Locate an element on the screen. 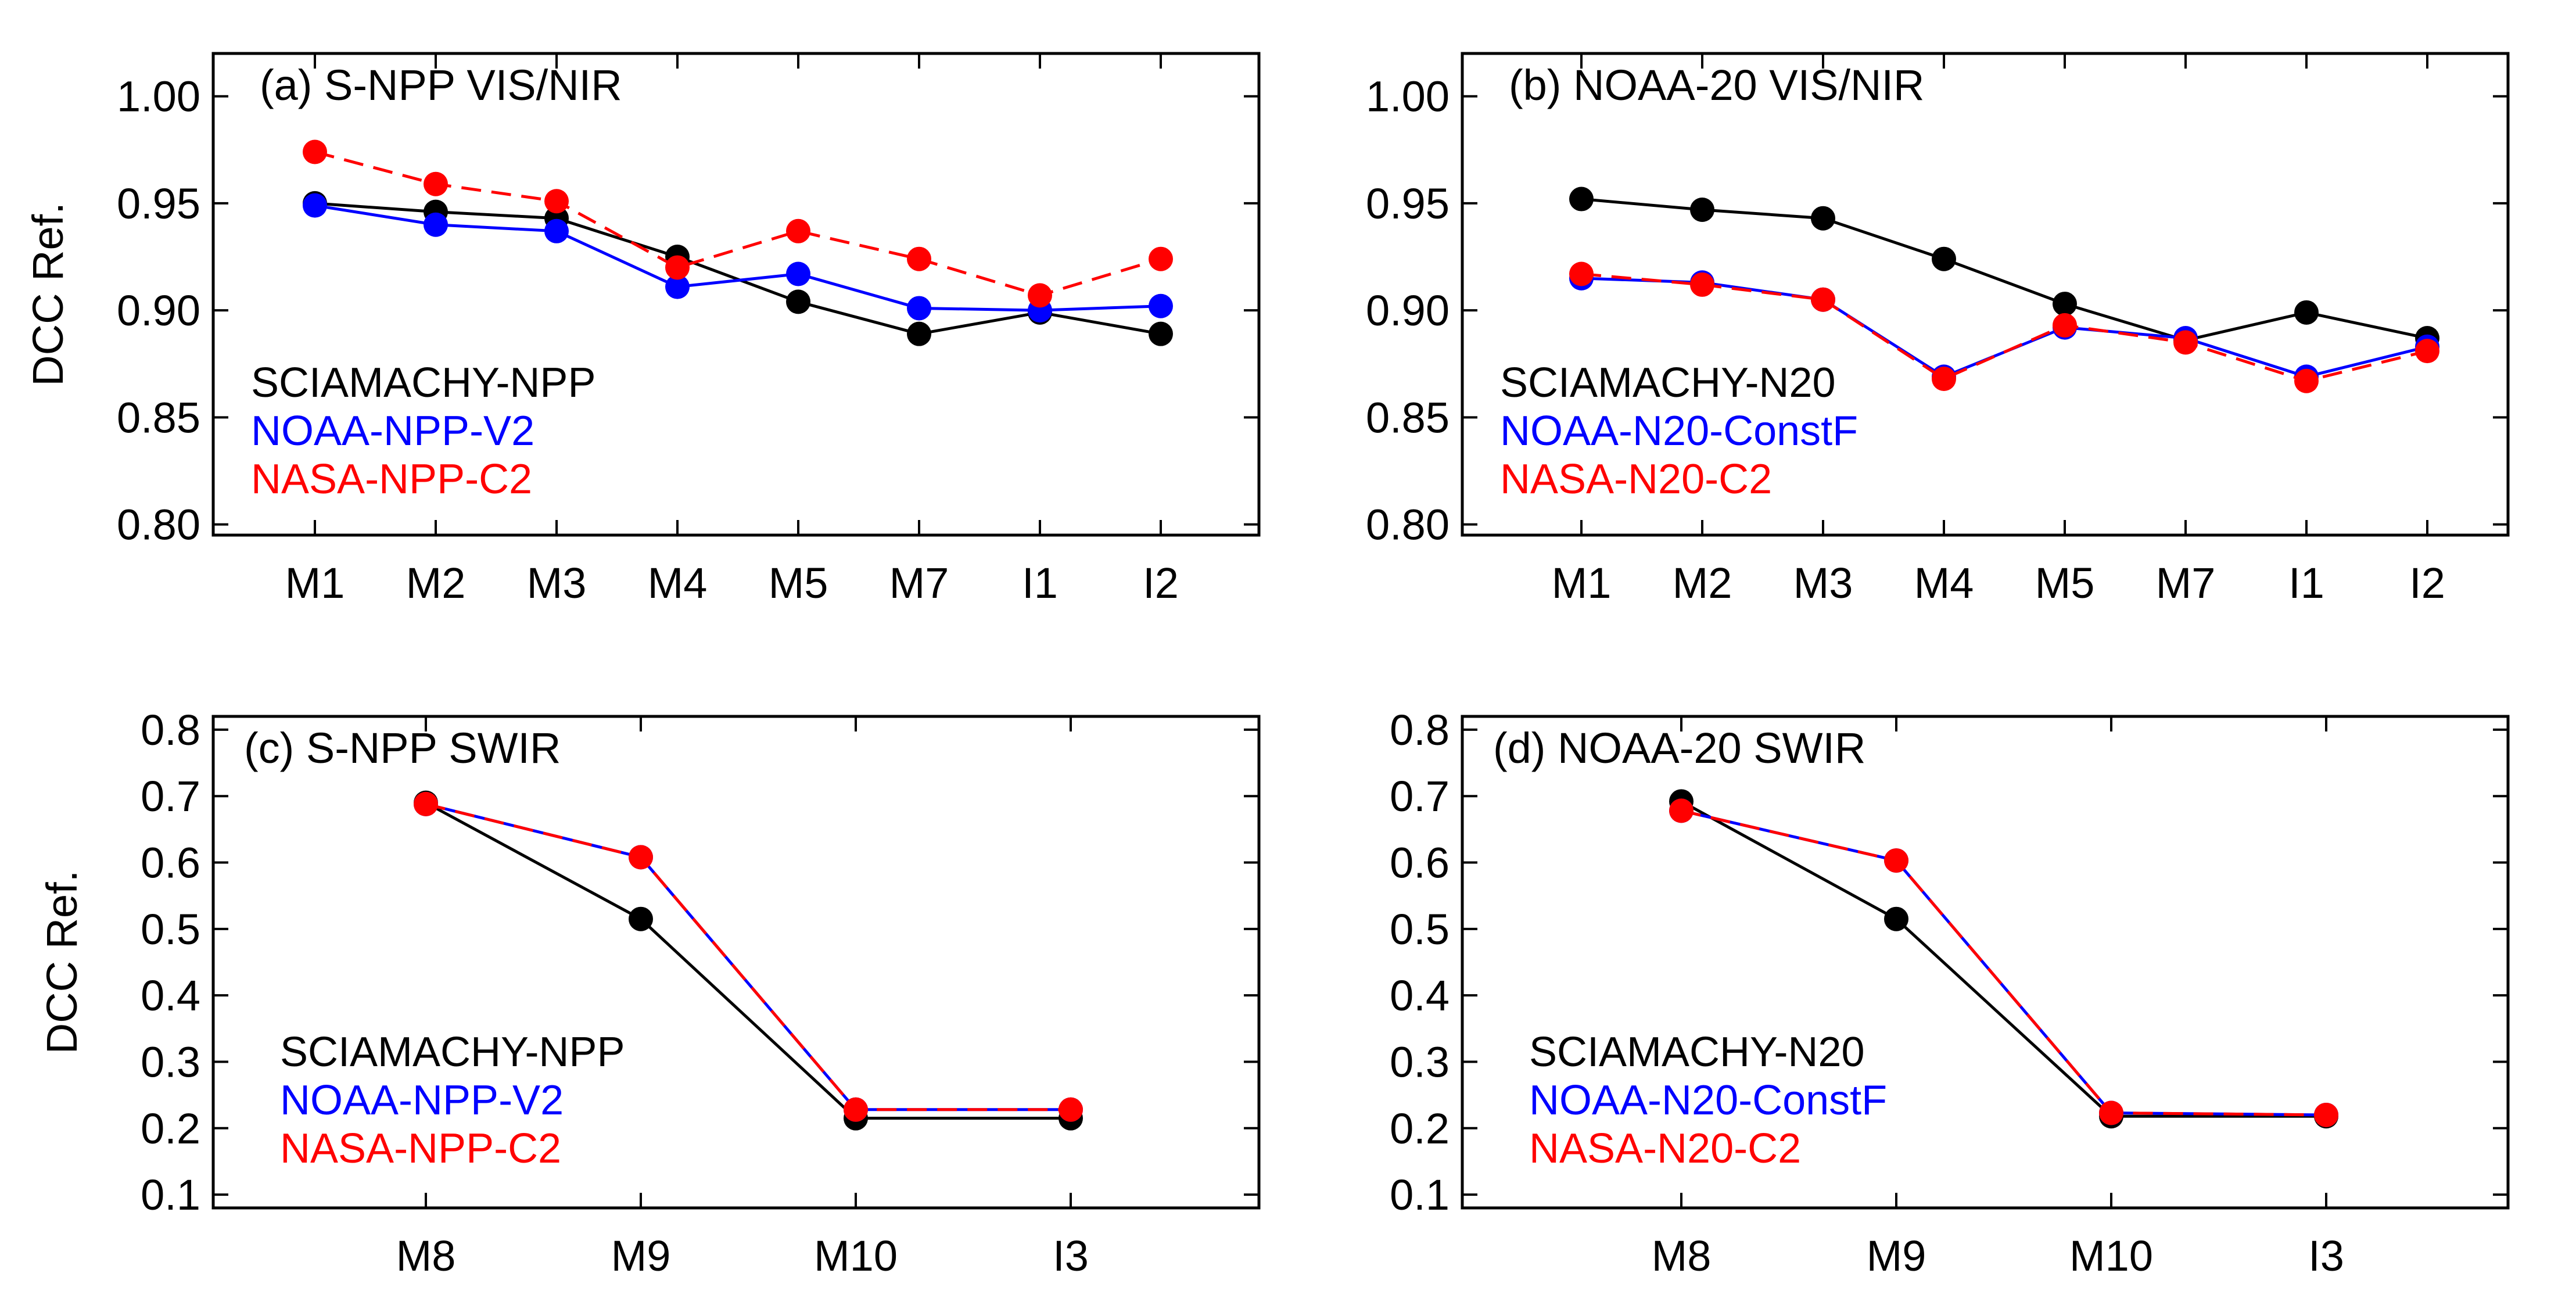 The image size is (2576, 1291). y-tick-label: 0.5 is located at coordinates (170, 929).